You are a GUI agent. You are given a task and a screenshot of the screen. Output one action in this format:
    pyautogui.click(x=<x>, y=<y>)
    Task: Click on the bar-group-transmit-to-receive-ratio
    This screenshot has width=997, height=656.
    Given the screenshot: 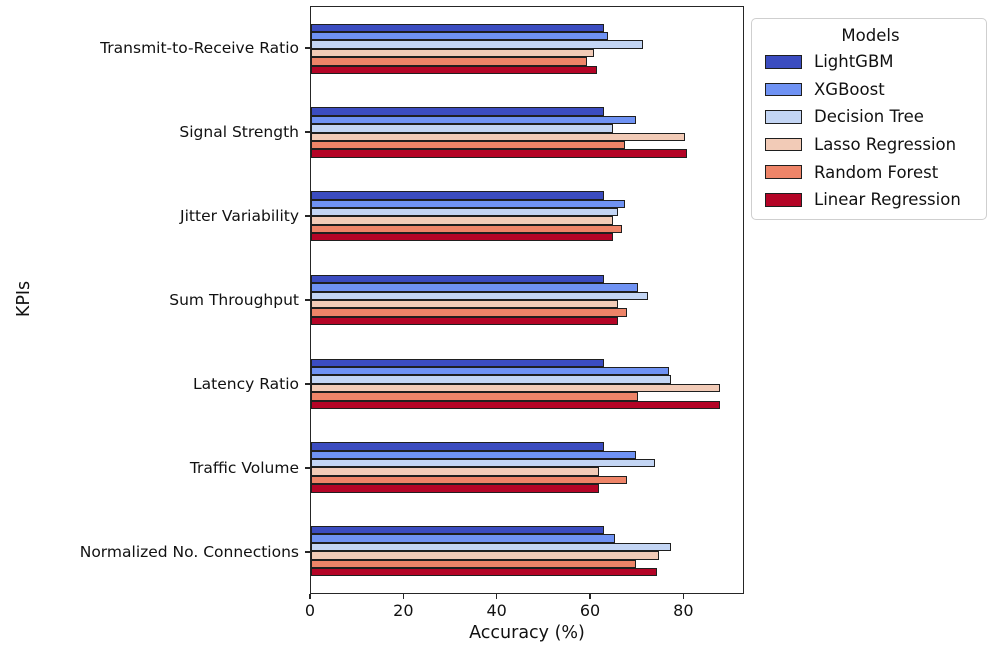 What is the action you would take?
    pyautogui.click(x=527, y=49)
    